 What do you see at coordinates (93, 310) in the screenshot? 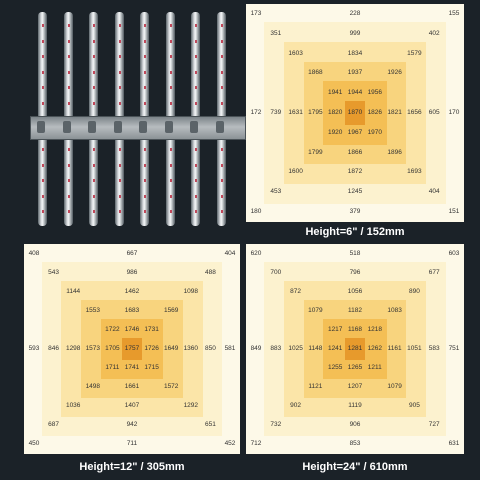
I see `ppfd-reading: 1553` at bounding box center [93, 310].